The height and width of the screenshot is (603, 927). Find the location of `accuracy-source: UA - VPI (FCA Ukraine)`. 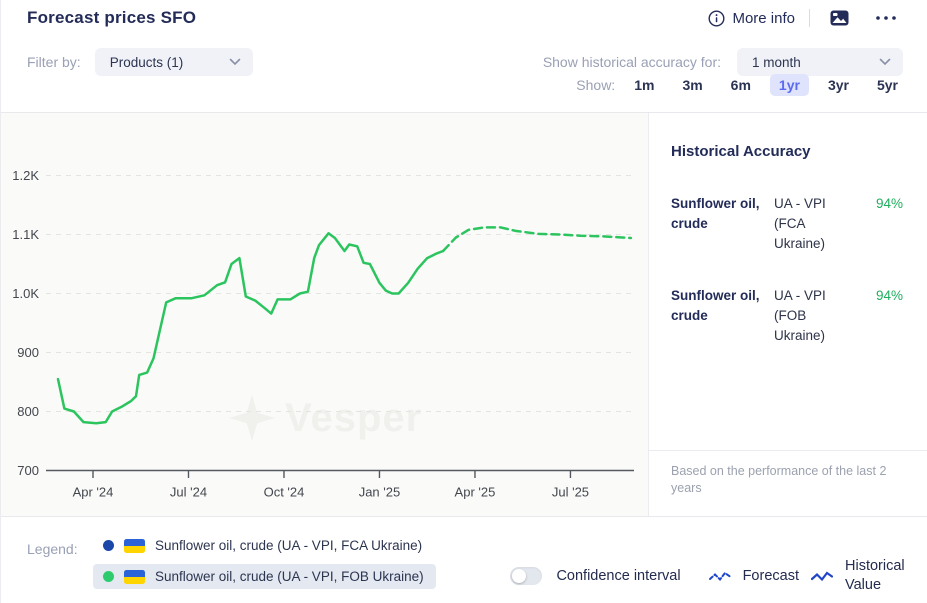

accuracy-source: UA - VPI (FCA Ukraine) is located at coordinates (800, 223).